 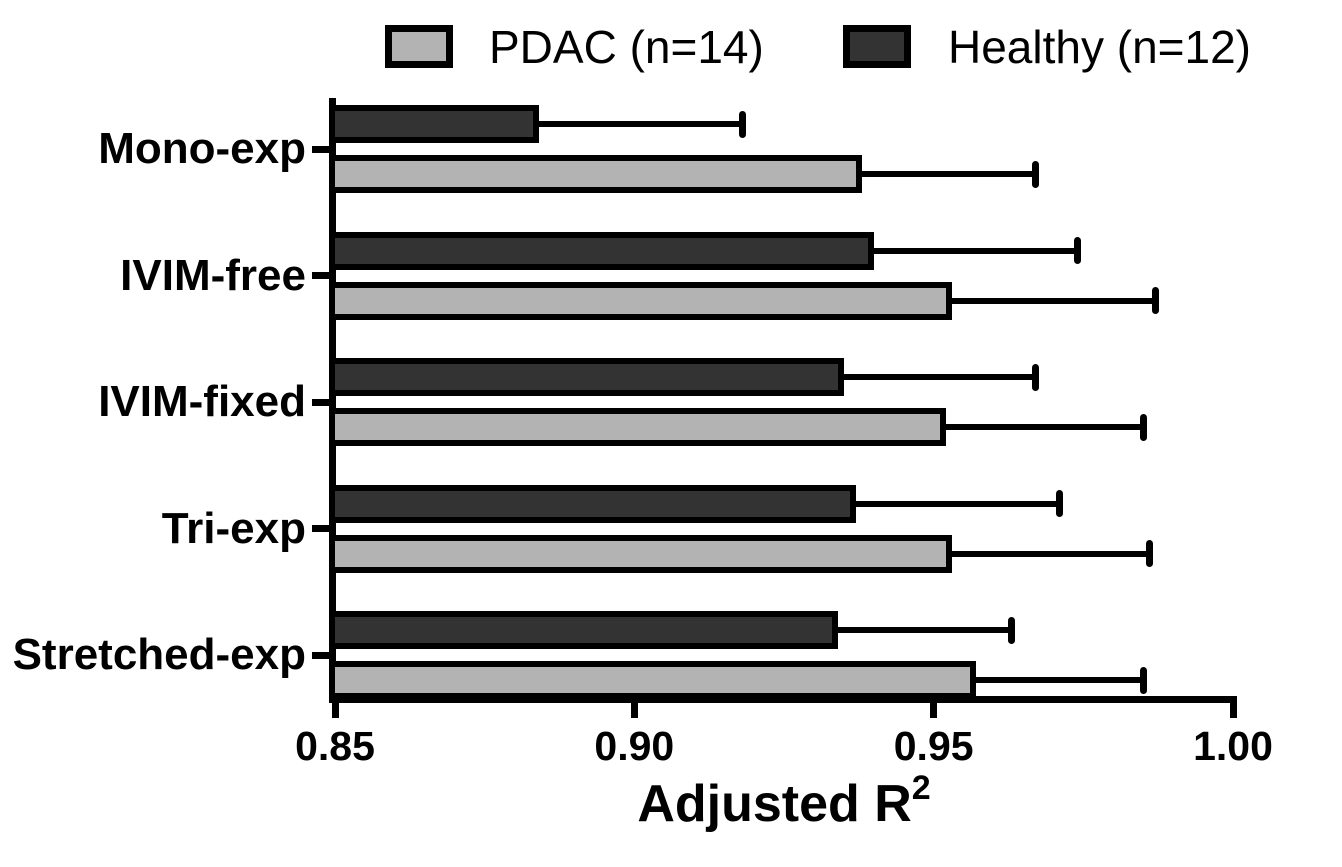 I want to click on x-axis-line, so click(x=783, y=699).